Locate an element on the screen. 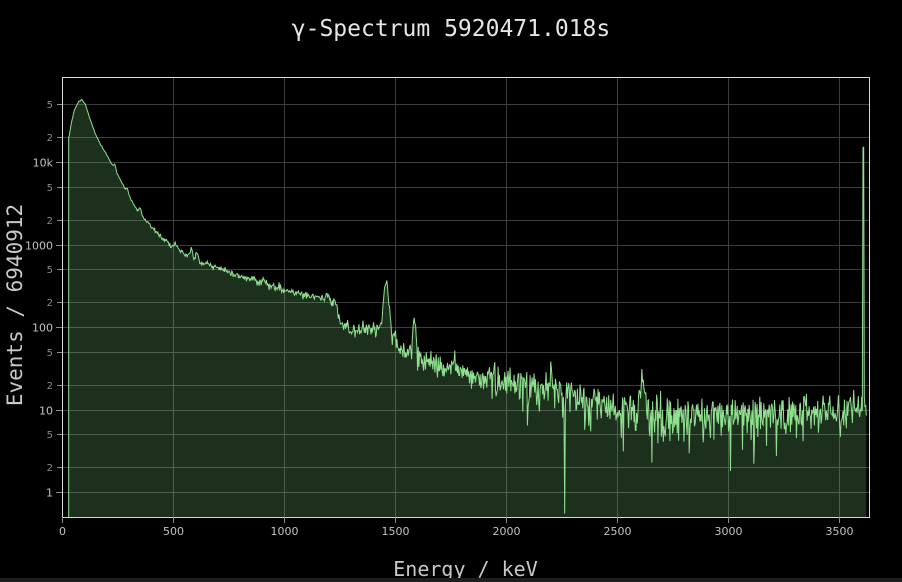 This screenshot has width=902, height=582. x-tick-label: 2000 is located at coordinates (507, 531).